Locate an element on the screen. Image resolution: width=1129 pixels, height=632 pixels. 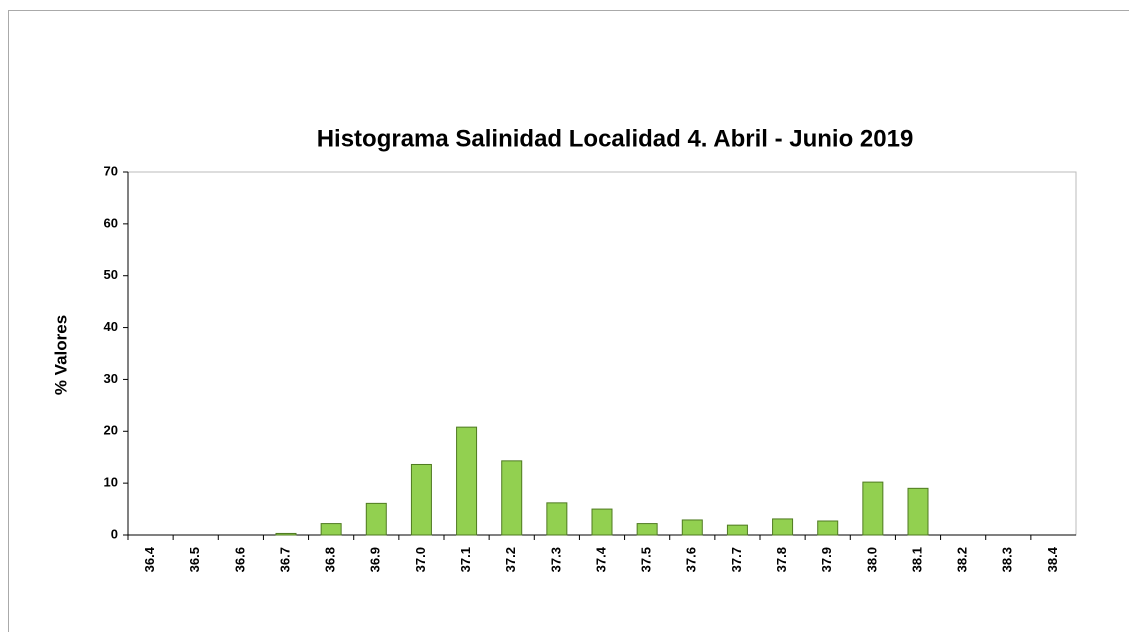
y-tick-label: 70 is located at coordinates (111, 170).